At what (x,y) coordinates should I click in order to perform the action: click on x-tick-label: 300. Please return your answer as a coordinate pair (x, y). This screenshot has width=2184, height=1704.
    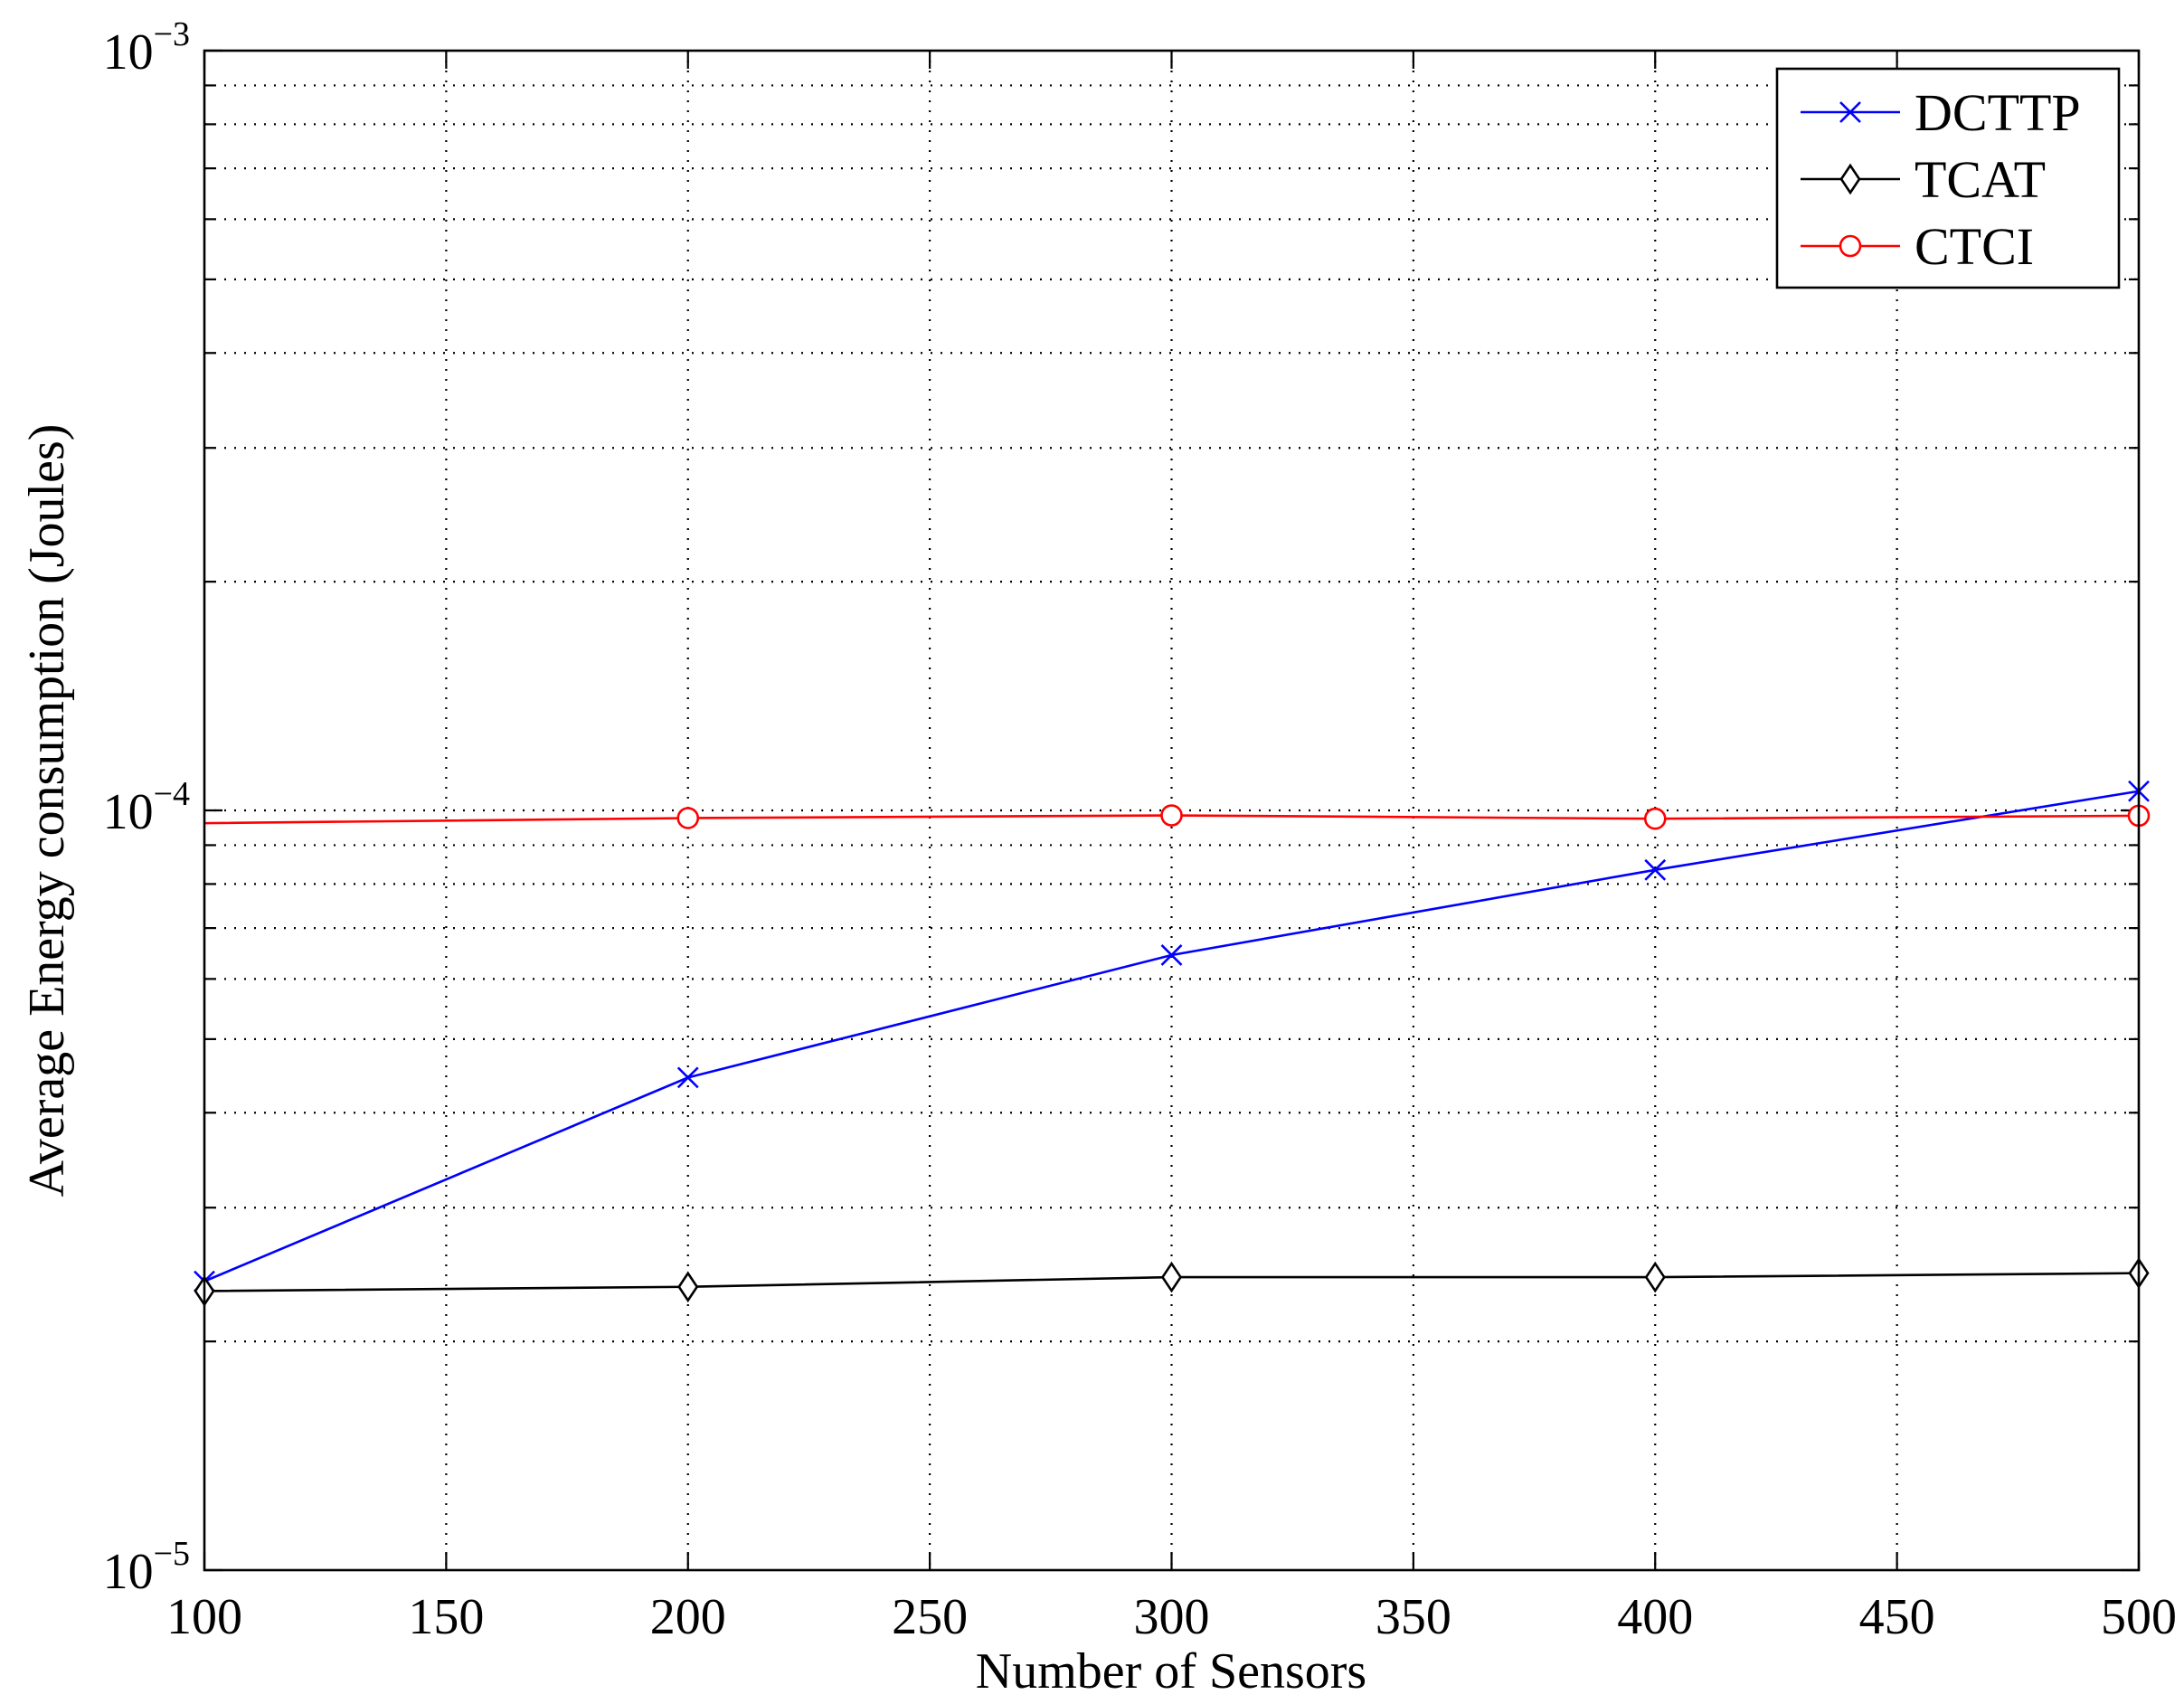
    Looking at the image, I should click on (1172, 1617).